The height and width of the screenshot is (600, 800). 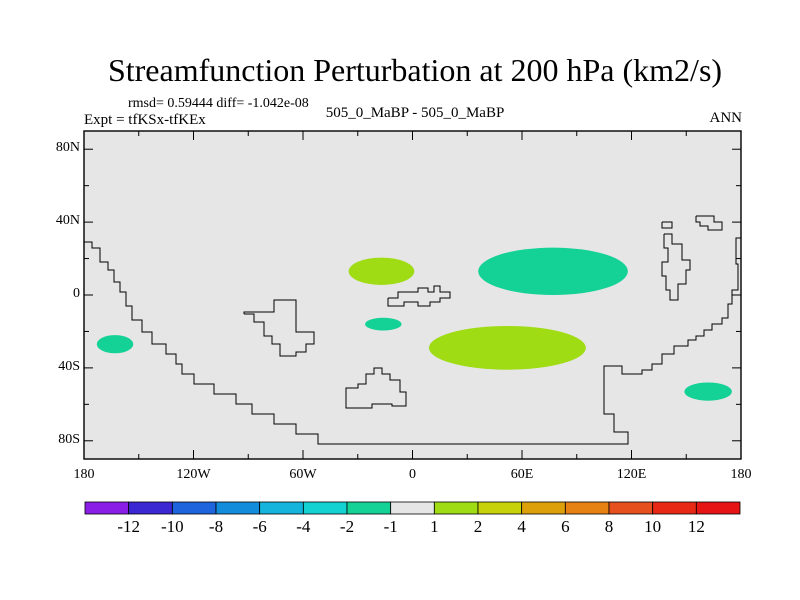 I want to click on colorbar-label: -1, so click(x=390, y=526).